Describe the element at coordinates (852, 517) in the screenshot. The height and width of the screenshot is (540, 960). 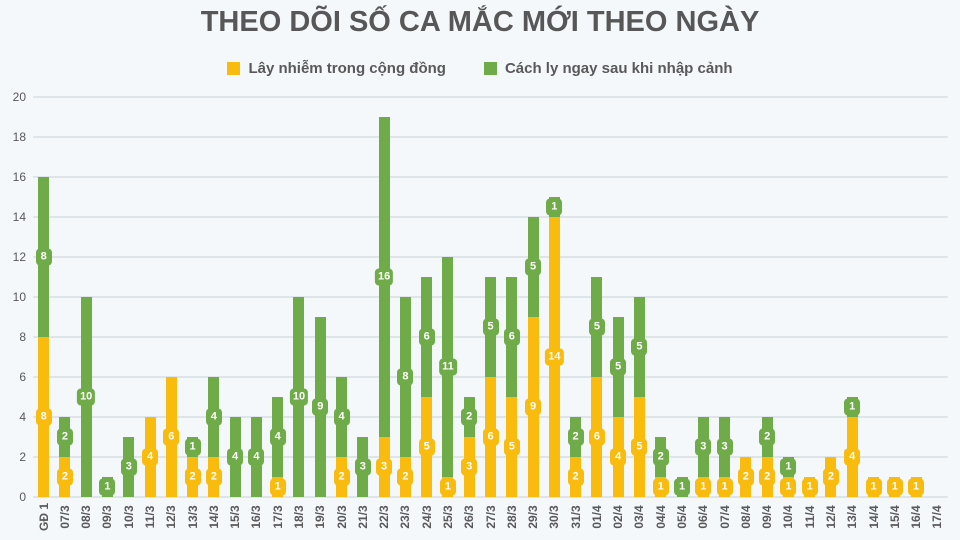
I see `x-axis-label: 13/4` at that location.